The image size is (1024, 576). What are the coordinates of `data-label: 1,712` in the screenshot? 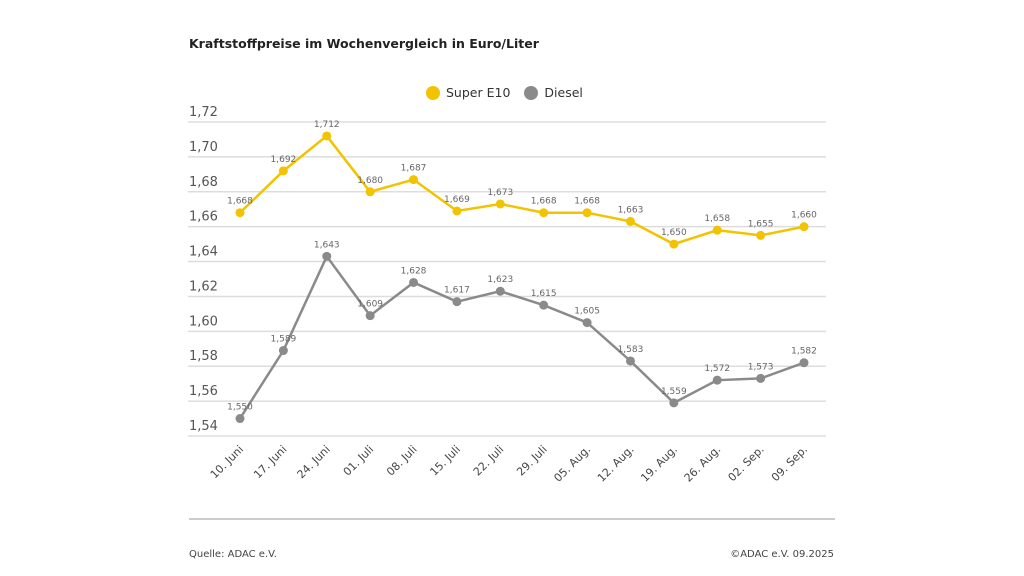 It's located at (327, 125).